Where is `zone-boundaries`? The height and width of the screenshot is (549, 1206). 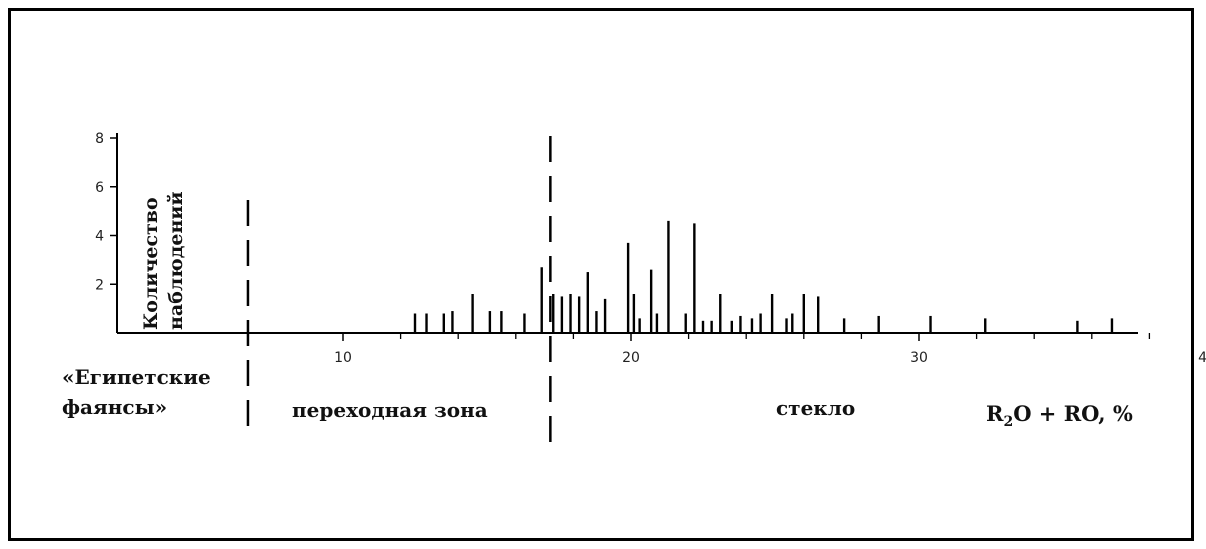 zone-boundaries is located at coordinates (399, 294).